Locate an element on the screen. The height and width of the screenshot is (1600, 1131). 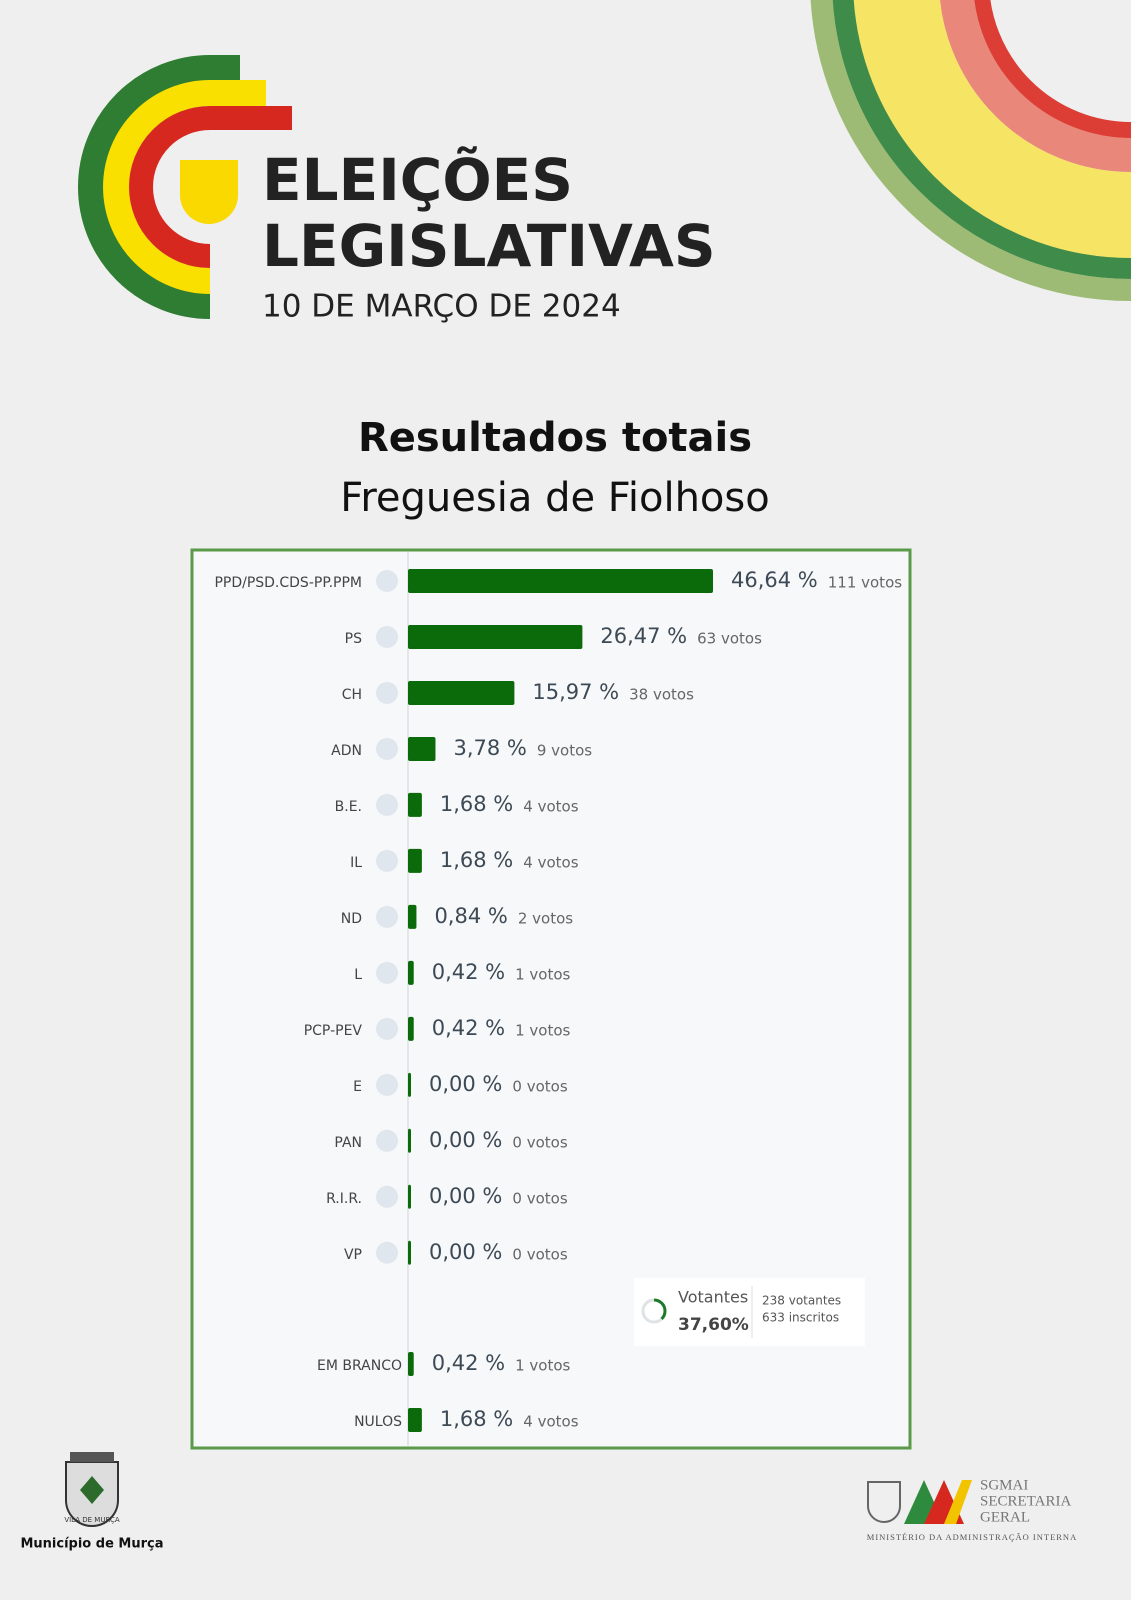
value-label: 15,97 % is located at coordinates (575, 692).